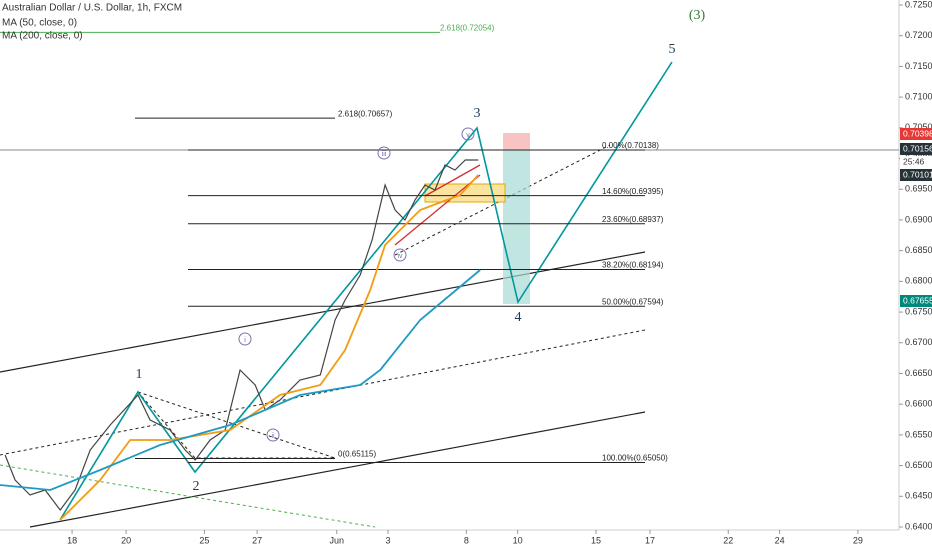 The width and height of the screenshot is (932, 550). Describe the element at coordinates (672, 49) in the screenshot. I see `wave-label: 5` at that location.